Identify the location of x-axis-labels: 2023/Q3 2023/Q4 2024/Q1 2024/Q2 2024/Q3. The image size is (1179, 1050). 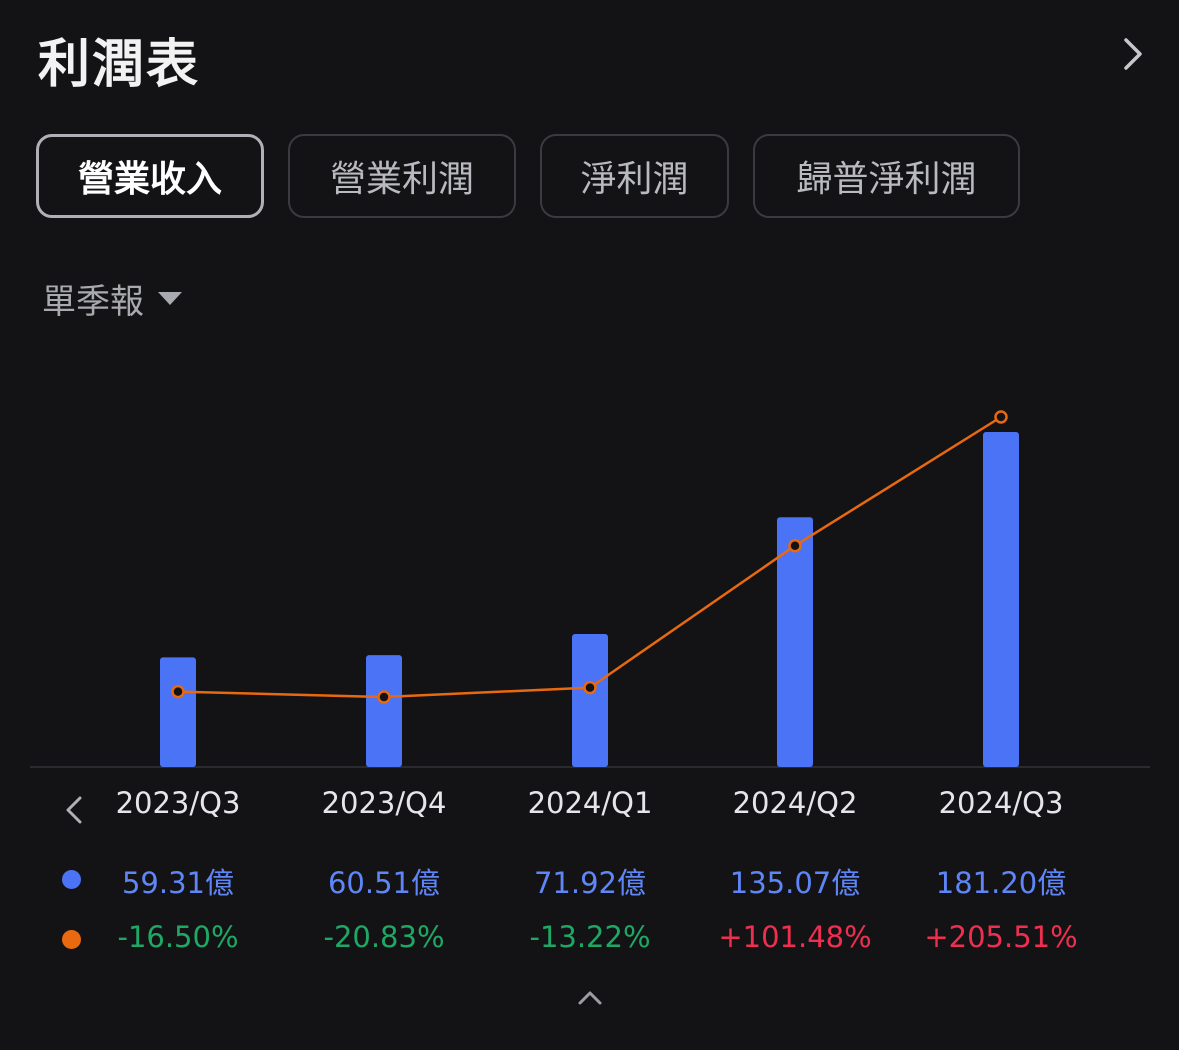
(589, 809).